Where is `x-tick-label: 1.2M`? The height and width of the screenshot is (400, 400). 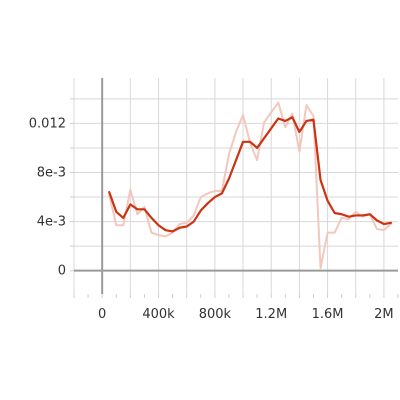 x-tick-label: 1.2M is located at coordinates (271, 314).